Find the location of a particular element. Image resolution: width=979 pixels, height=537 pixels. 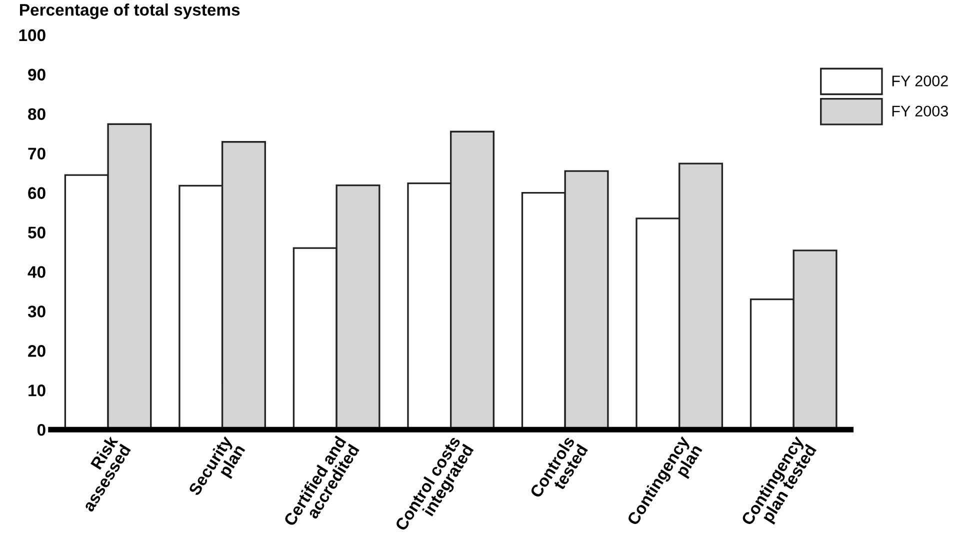

y-tick-label: 20 is located at coordinates (37, 351).